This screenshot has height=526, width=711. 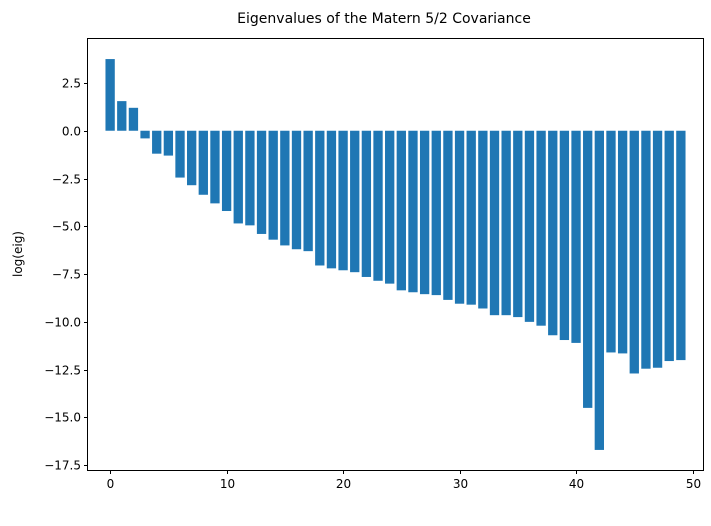 What do you see at coordinates (460, 484) in the screenshot?
I see `x-tick-label: 30` at bounding box center [460, 484].